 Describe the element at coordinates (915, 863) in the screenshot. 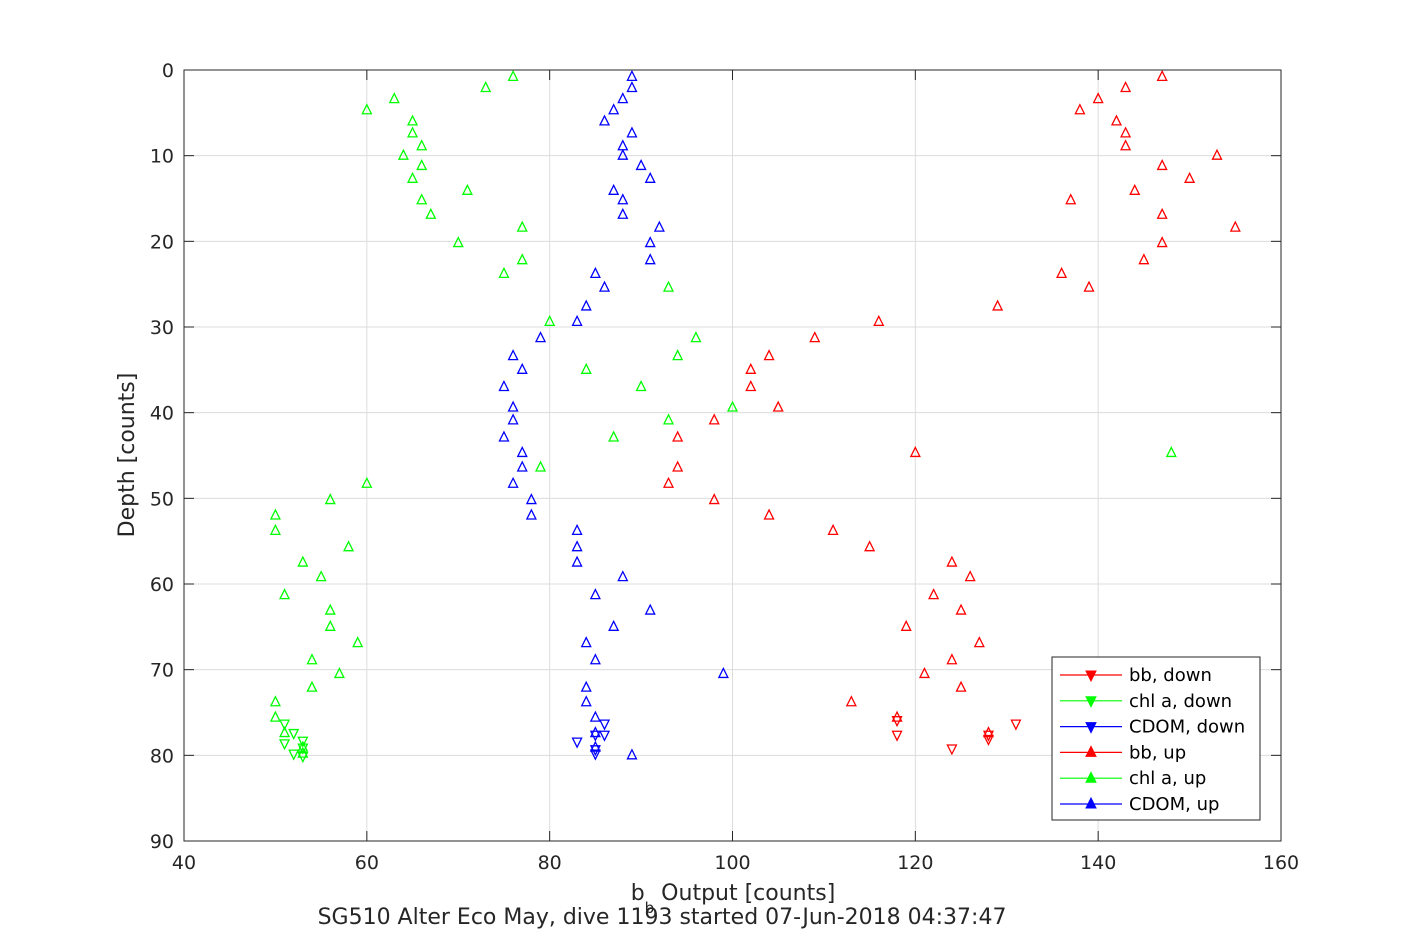

I see `x-tick-label: 120` at that location.